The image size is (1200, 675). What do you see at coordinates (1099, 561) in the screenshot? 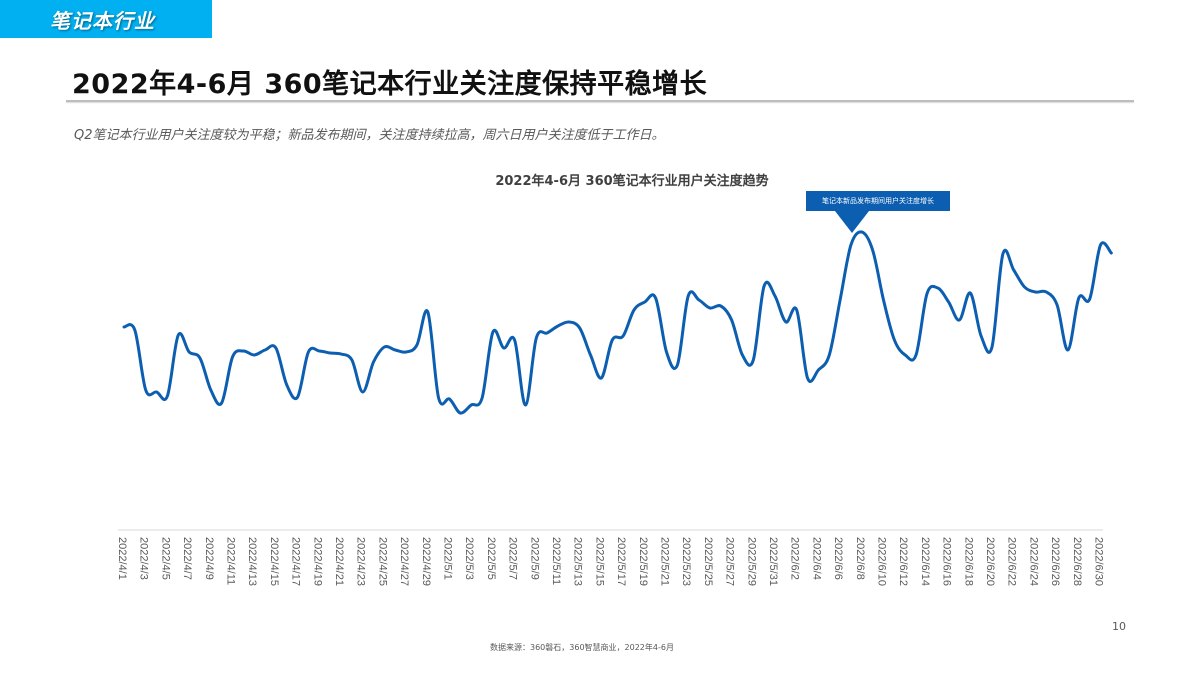
I see `x-tick-label: 2022/6/30` at bounding box center [1099, 561].